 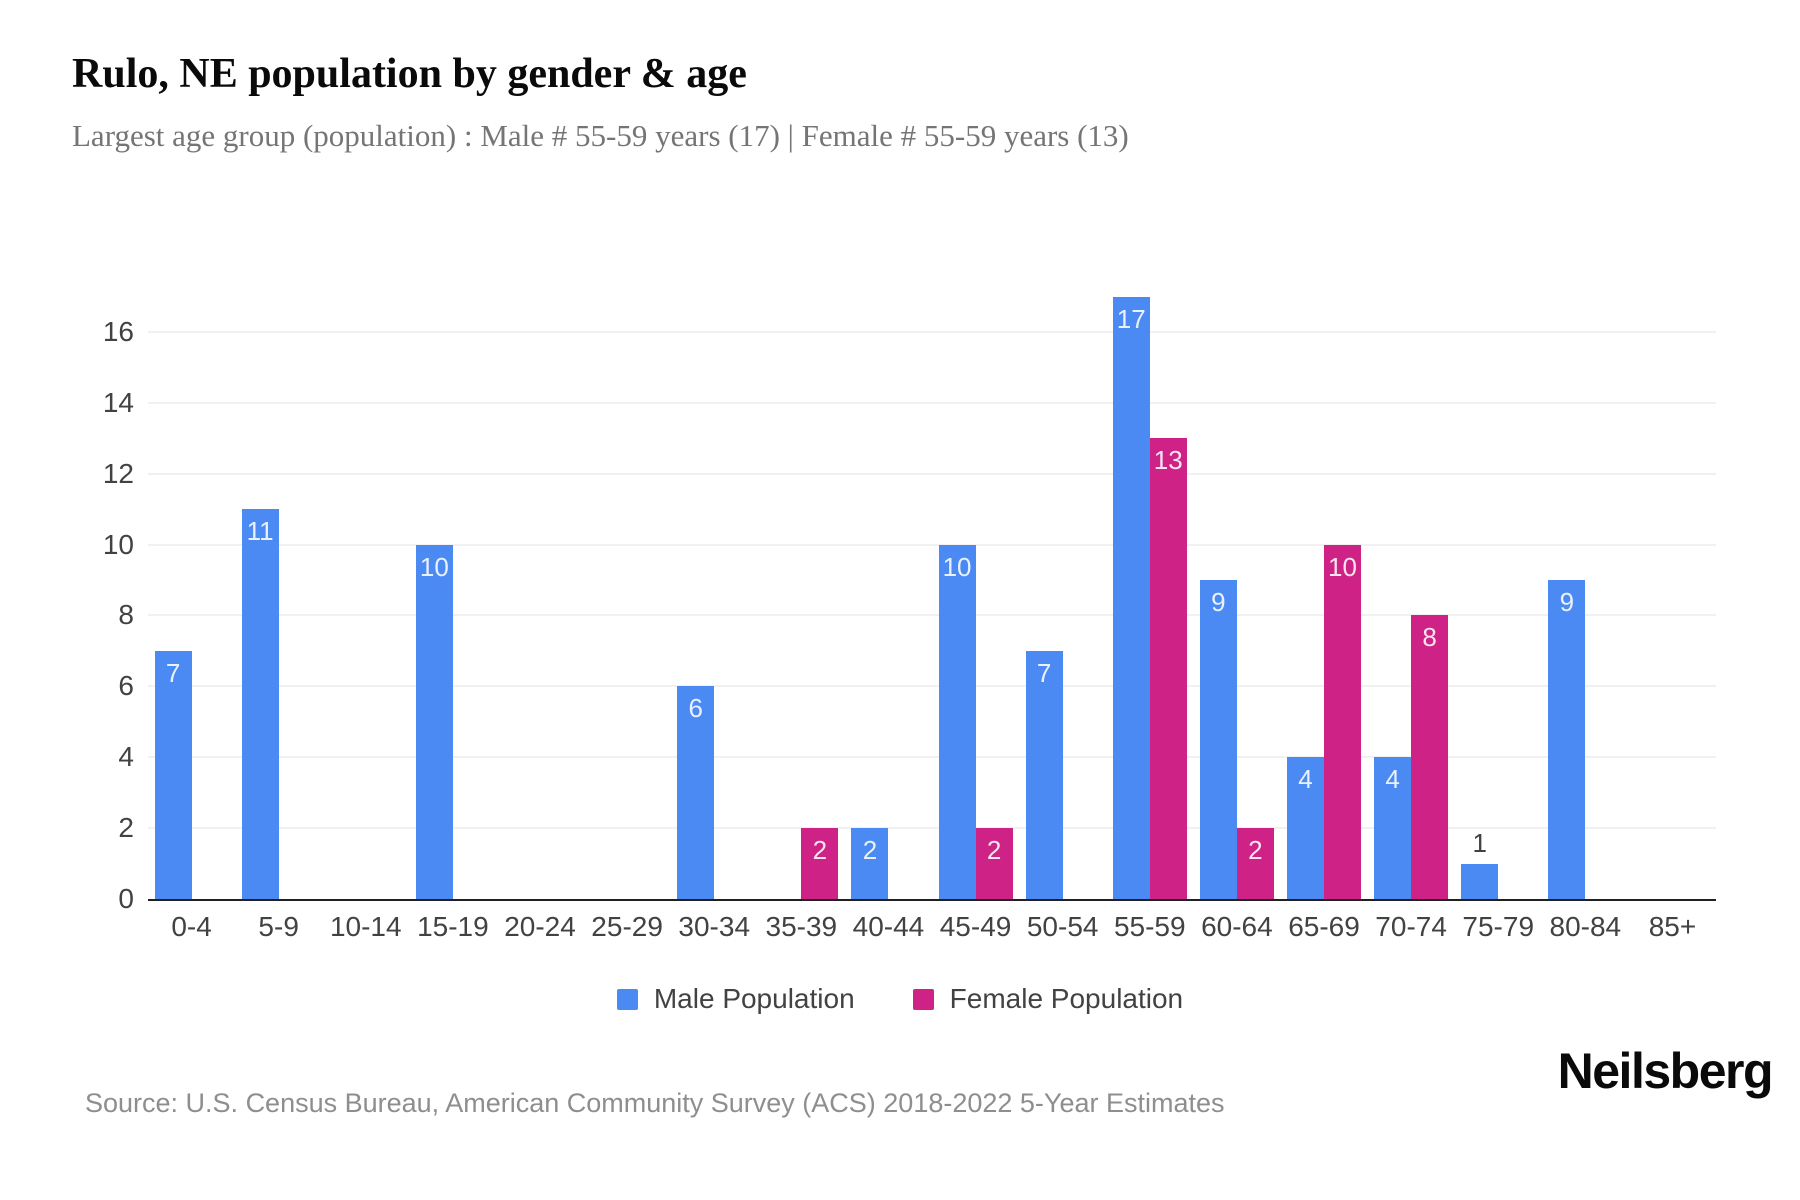 I want to click on x-axis-tick-label-75-79: 75-79, so click(x=1498, y=926).